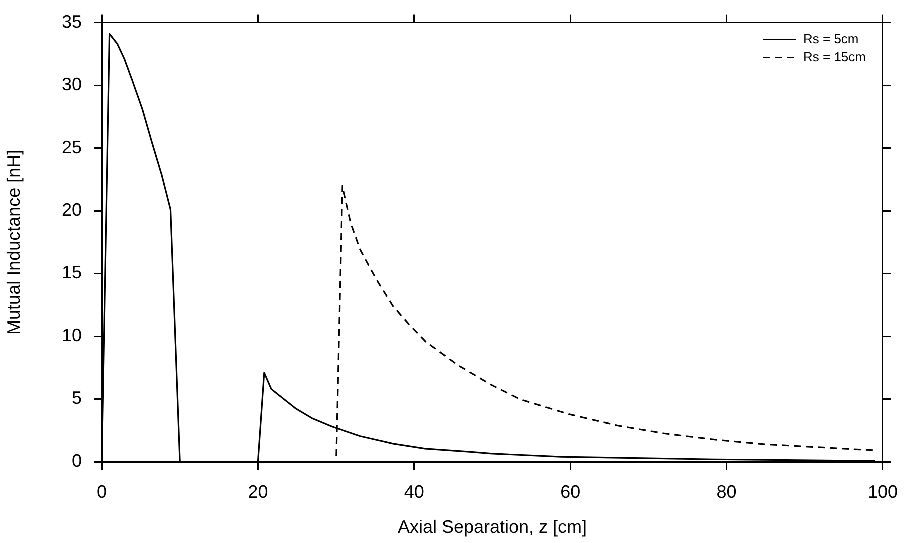 Image resolution: width=910 pixels, height=543 pixels. What do you see at coordinates (831, 38) in the screenshot?
I see `legend-label: Rs = 5cm` at bounding box center [831, 38].